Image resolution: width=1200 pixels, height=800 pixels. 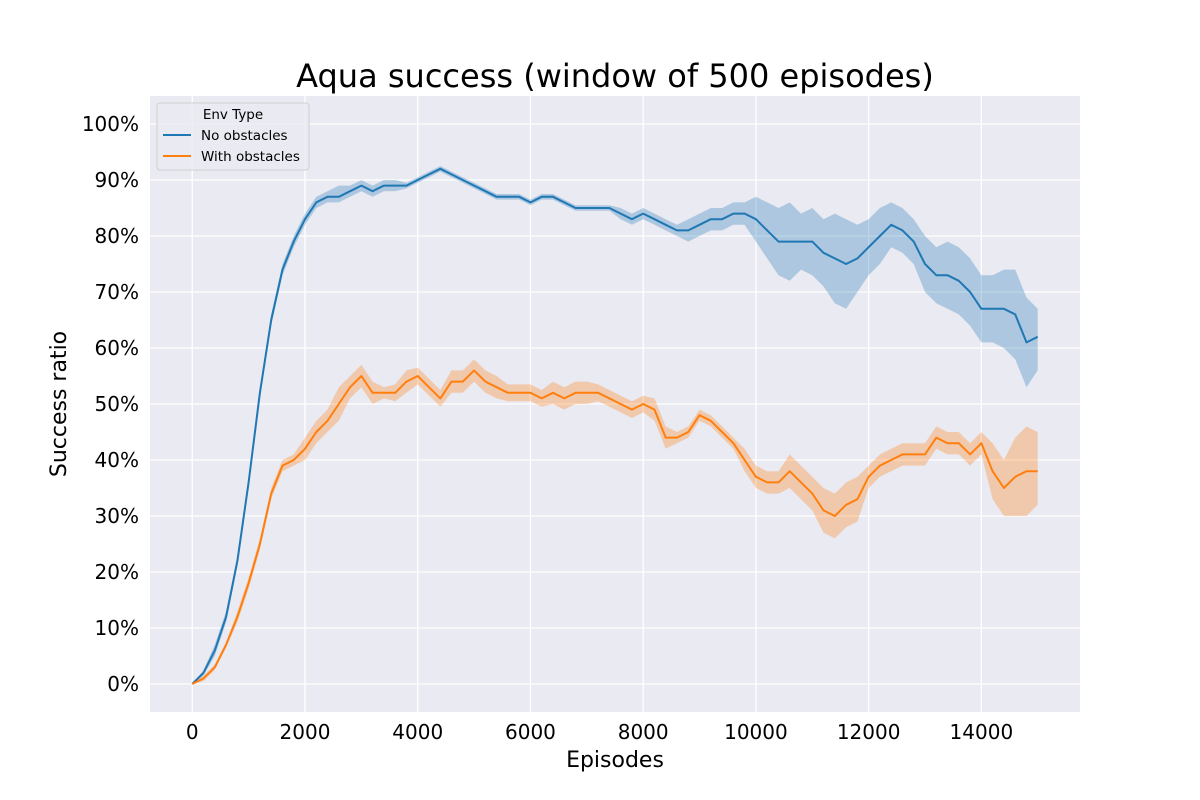 What do you see at coordinates (117, 628) in the screenshot?
I see `y-tick-label: 10%` at bounding box center [117, 628].